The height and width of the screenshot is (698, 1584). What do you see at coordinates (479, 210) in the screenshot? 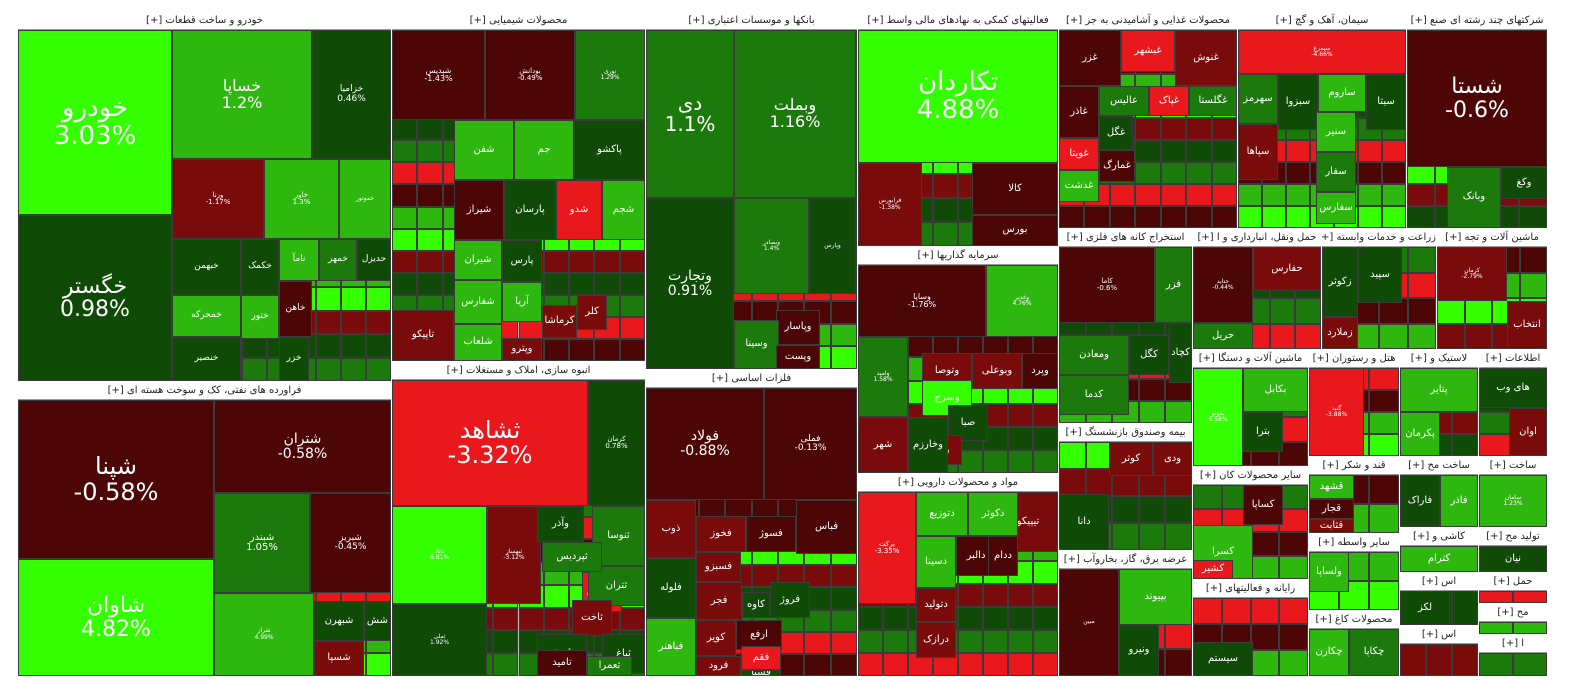
I see `stock-tile: شیراز` at bounding box center [479, 210].